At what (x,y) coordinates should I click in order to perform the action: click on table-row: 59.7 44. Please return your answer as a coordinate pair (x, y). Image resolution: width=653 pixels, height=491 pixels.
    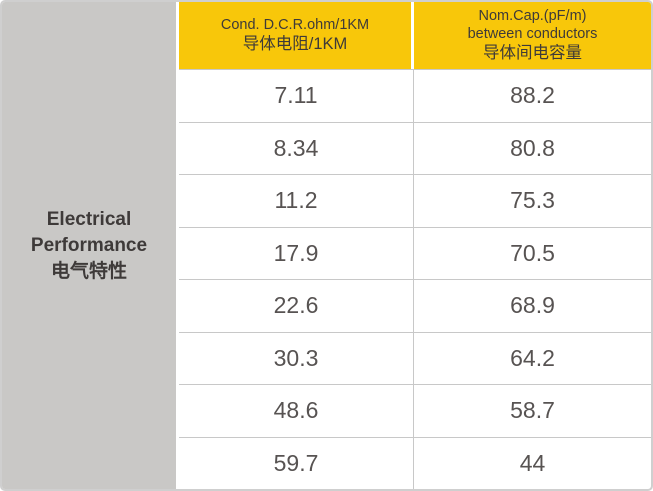
    Looking at the image, I should click on (415, 462).